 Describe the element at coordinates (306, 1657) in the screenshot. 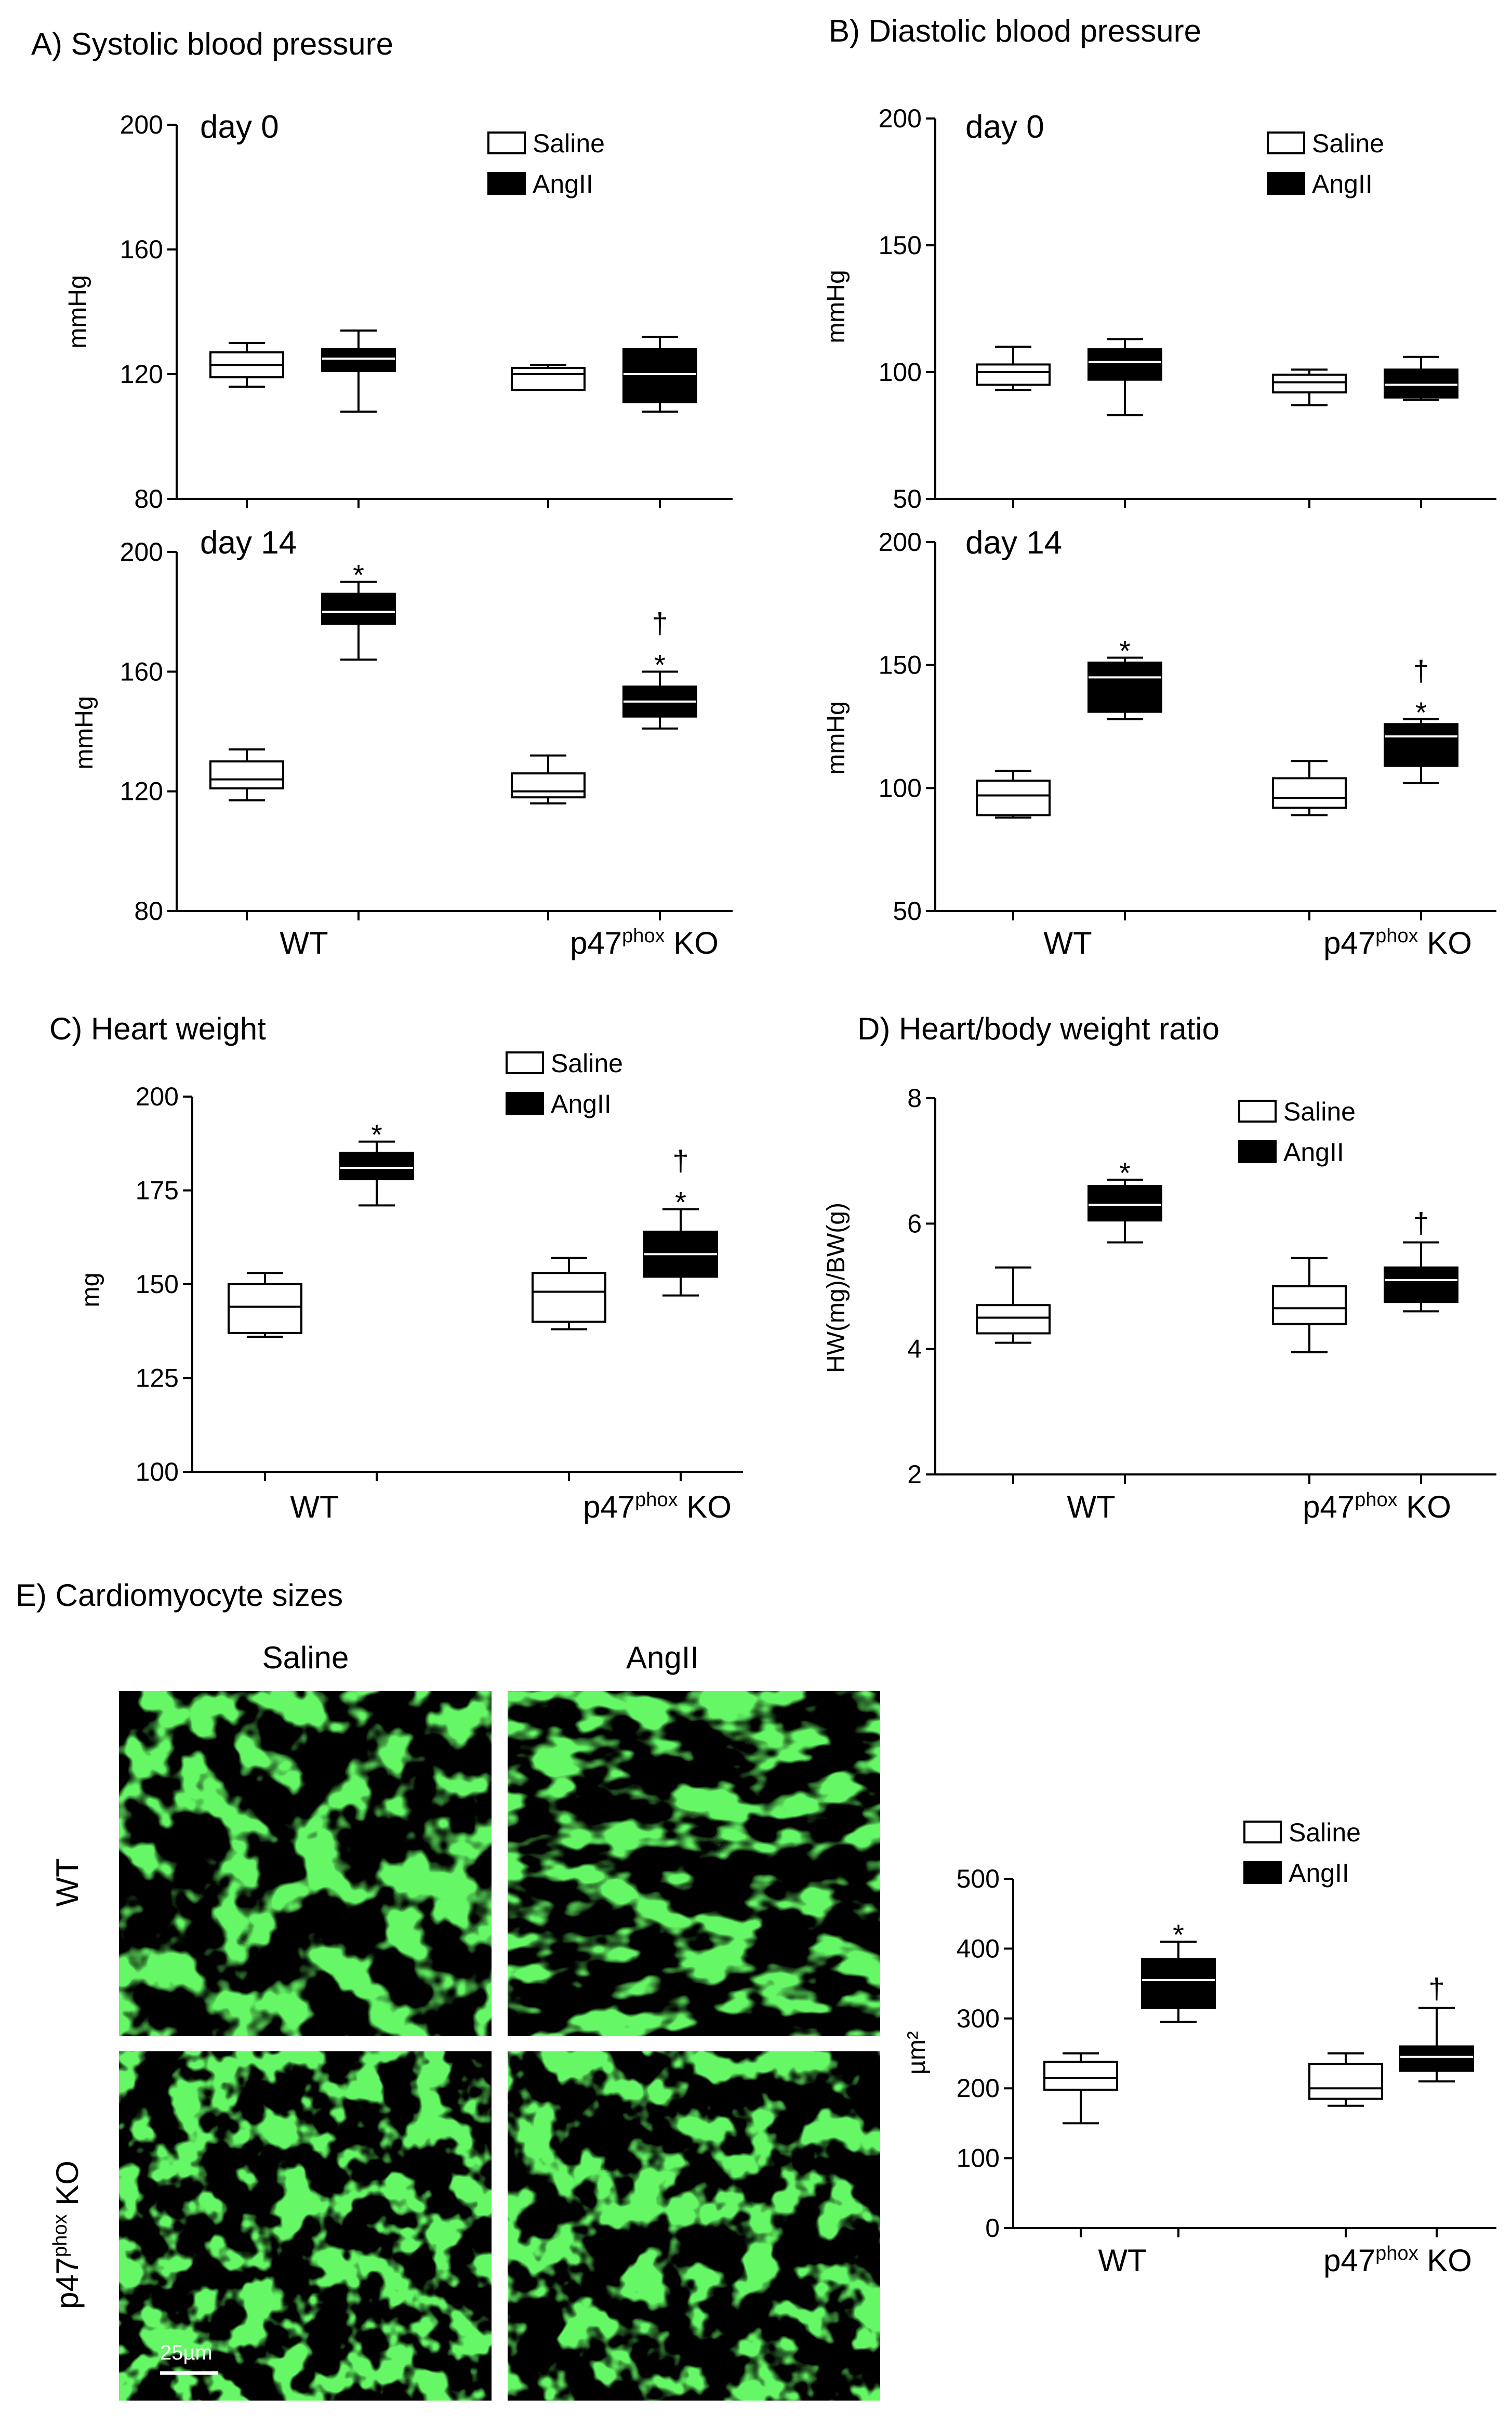

I see `micrograph-col-saline: Saline` at that location.